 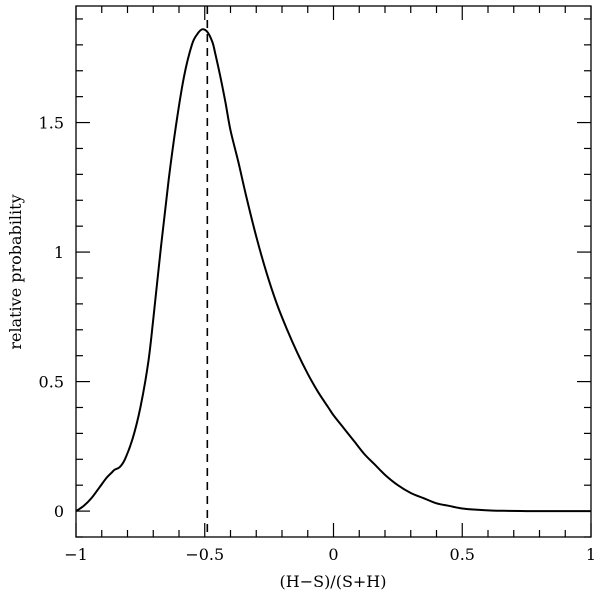 I want to click on y-tick-label: 0.5, so click(x=51, y=382).